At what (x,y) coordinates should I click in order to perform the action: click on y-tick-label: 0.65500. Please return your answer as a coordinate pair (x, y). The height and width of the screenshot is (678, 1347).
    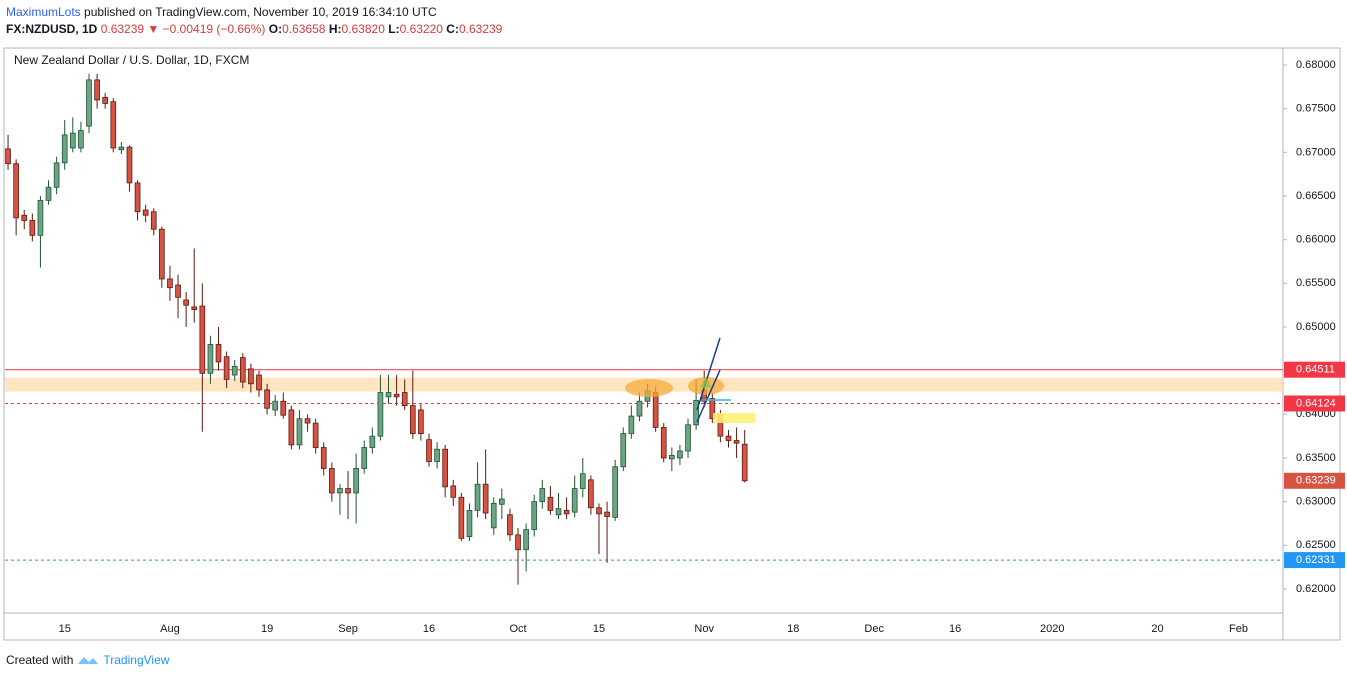
    Looking at the image, I should click on (1316, 283).